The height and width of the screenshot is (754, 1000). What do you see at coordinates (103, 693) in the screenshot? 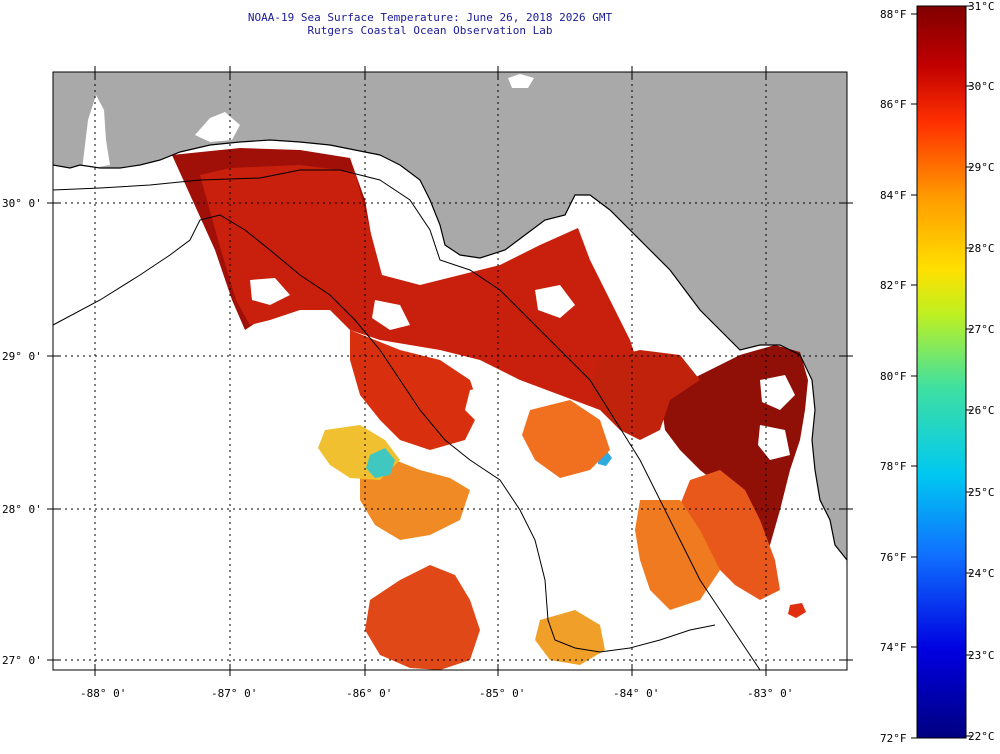
I see `lon-label: -88° 0'` at bounding box center [103, 693].